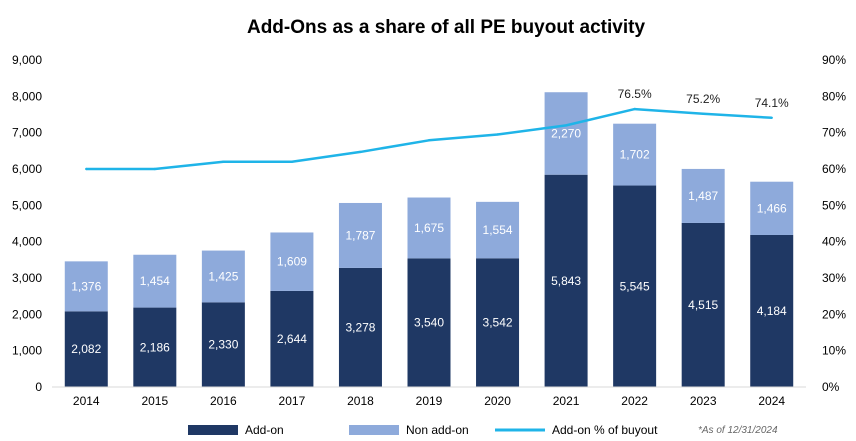  What do you see at coordinates (27, 96) in the screenshot?
I see `y-left-tick-label: 8,000` at bounding box center [27, 96].